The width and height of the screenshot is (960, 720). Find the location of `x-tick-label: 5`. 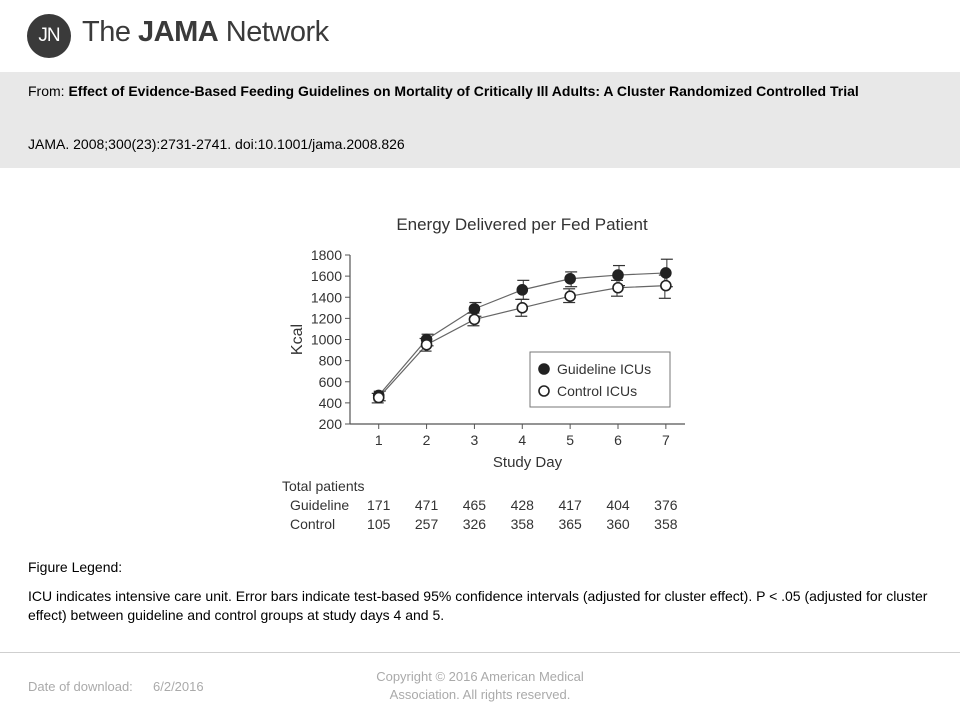

x-tick-label: 5 is located at coordinates (570, 440).